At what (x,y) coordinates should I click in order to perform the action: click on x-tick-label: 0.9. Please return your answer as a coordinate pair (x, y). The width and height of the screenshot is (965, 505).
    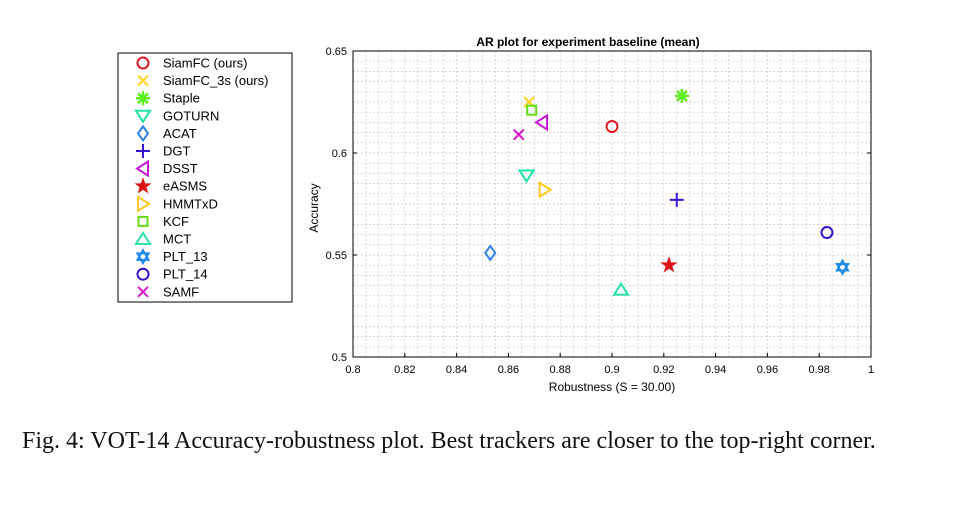
    Looking at the image, I should click on (611, 370).